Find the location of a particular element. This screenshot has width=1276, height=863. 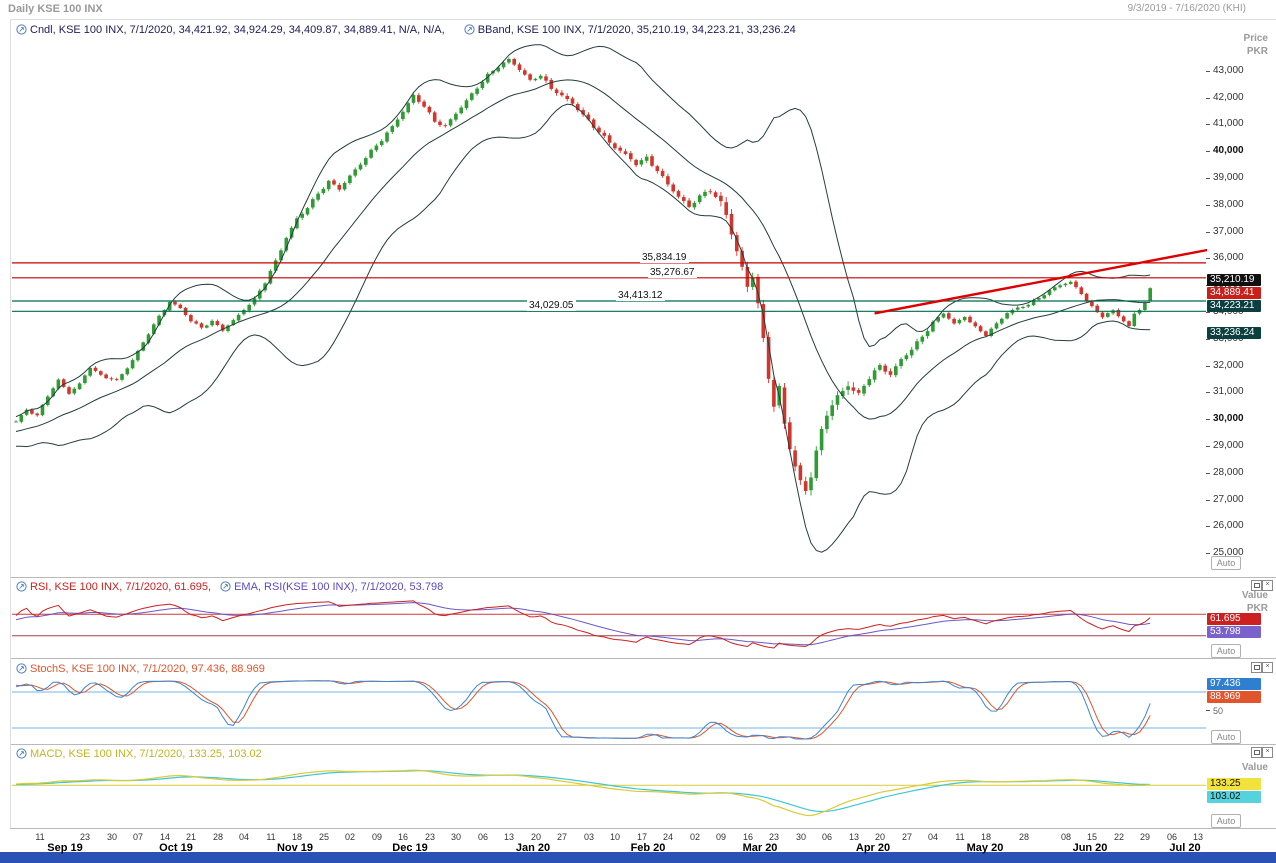

month-label: Apr 20 is located at coordinates (873, 848).